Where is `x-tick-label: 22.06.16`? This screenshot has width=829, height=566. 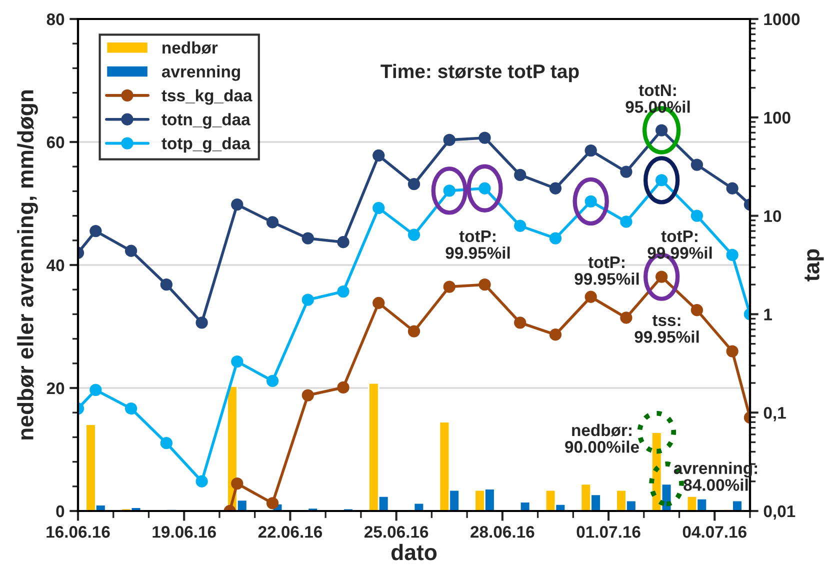
x-tick-label: 22.06.16 is located at coordinates (290, 532).